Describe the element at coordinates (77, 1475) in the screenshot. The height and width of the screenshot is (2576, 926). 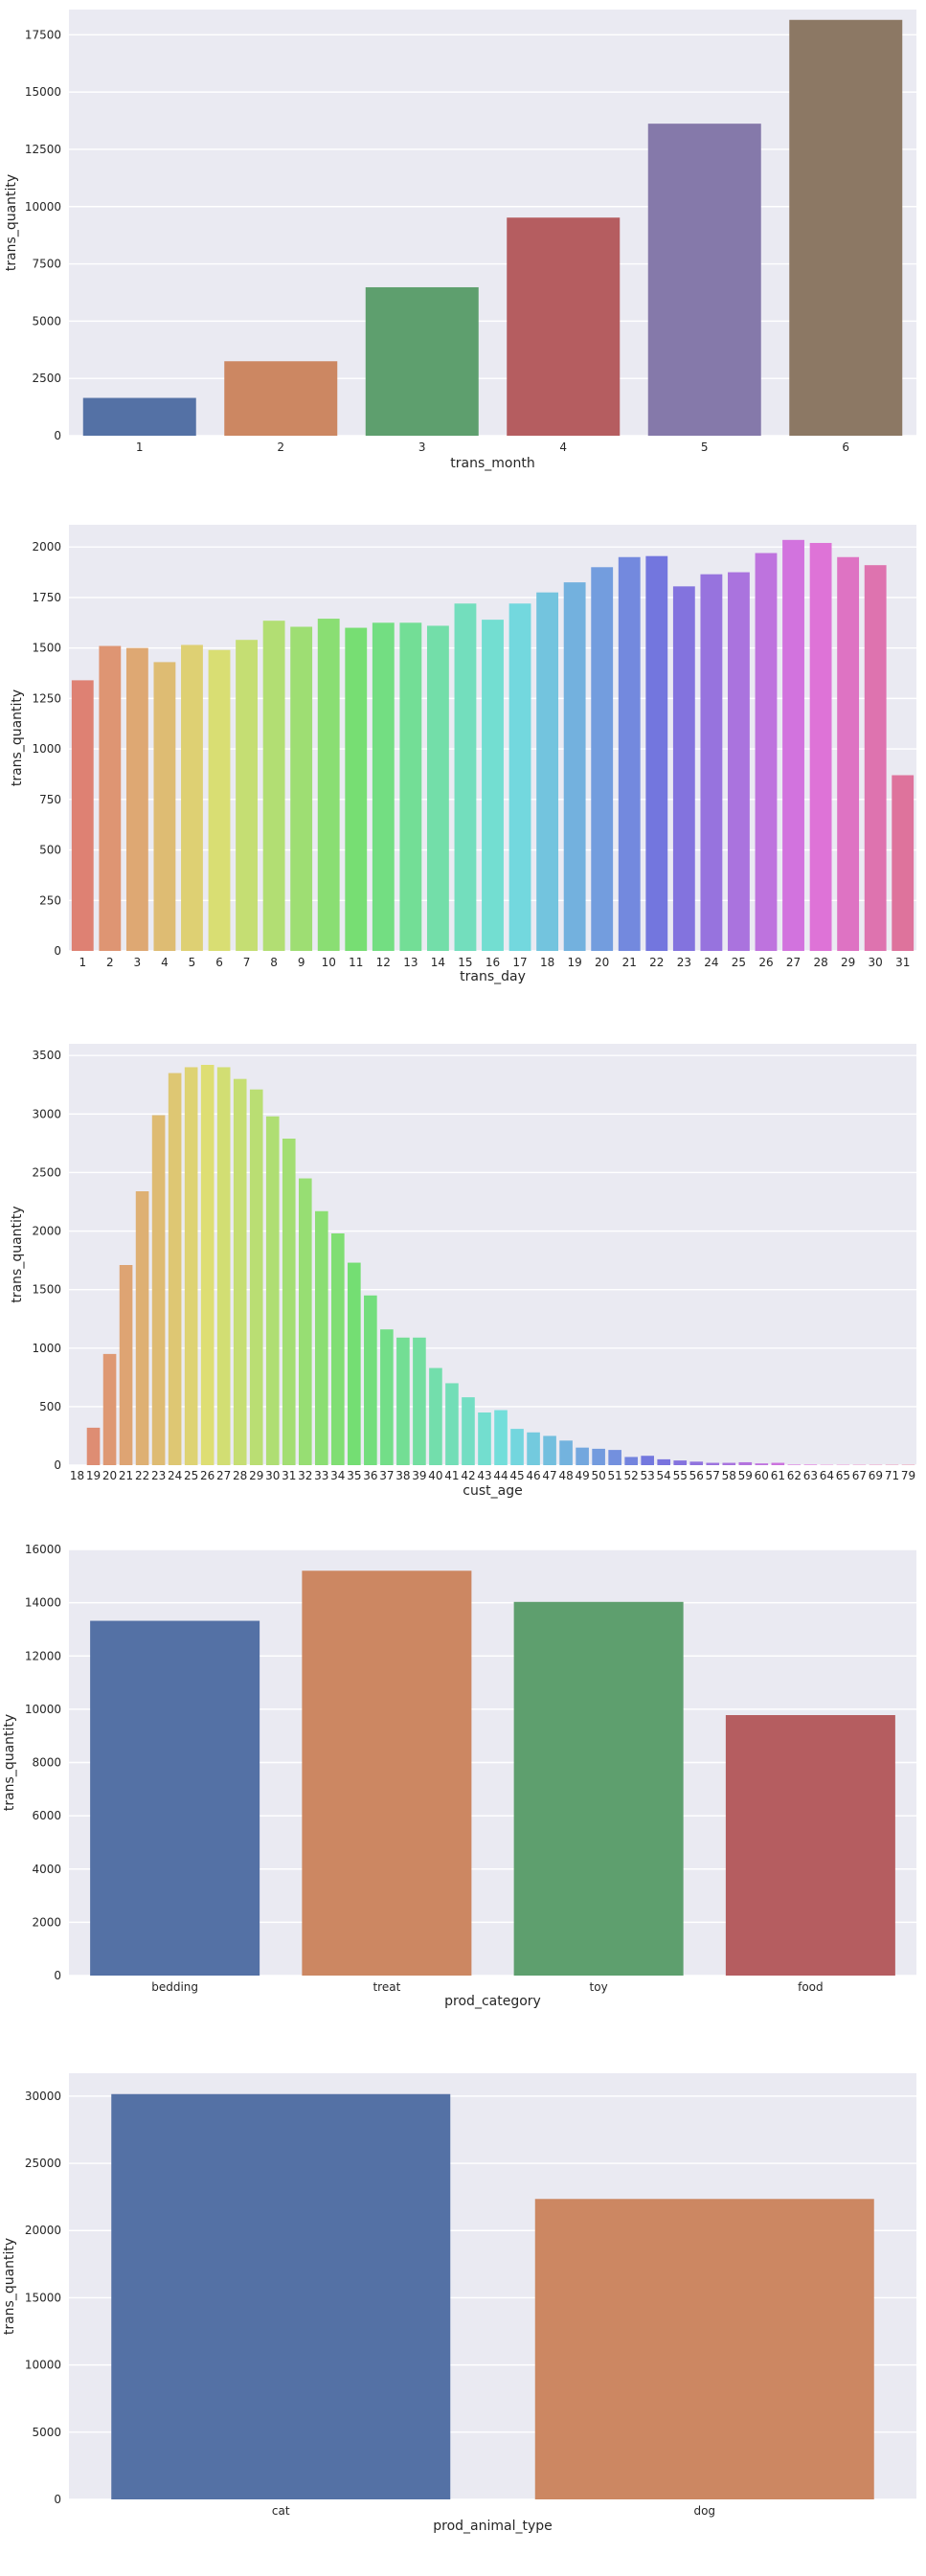
I see `x-tick-label: 18` at that location.